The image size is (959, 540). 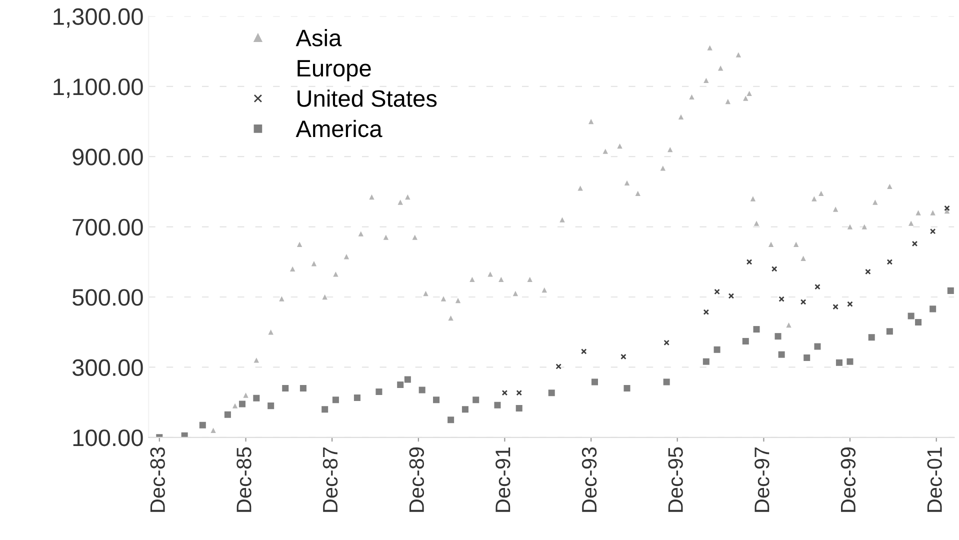 What do you see at coordinates (339, 129) in the screenshot?
I see `legend-label: America` at bounding box center [339, 129].